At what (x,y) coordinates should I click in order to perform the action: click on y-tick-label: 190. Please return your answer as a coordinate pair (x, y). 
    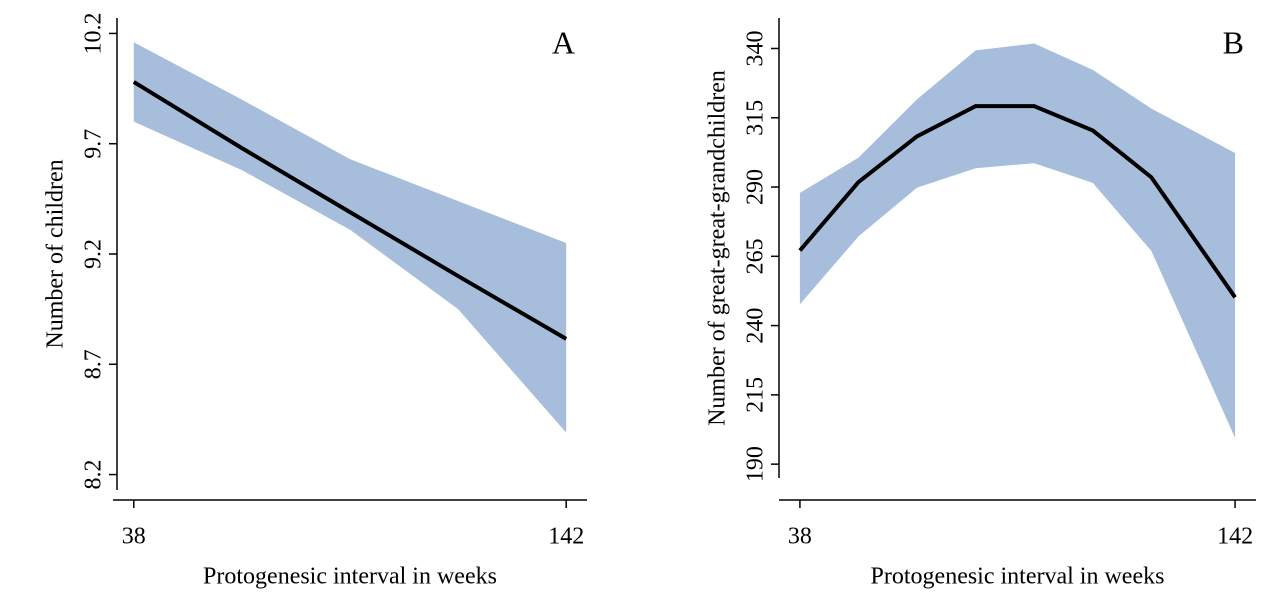
    Looking at the image, I should click on (756, 464).